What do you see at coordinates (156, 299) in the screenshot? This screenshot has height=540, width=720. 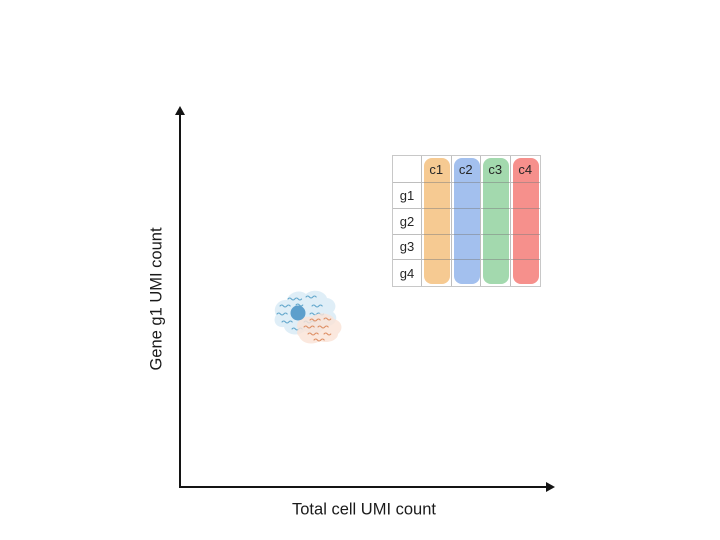 I see `y-axis-label: Gene g1 UMI count` at bounding box center [156, 299].